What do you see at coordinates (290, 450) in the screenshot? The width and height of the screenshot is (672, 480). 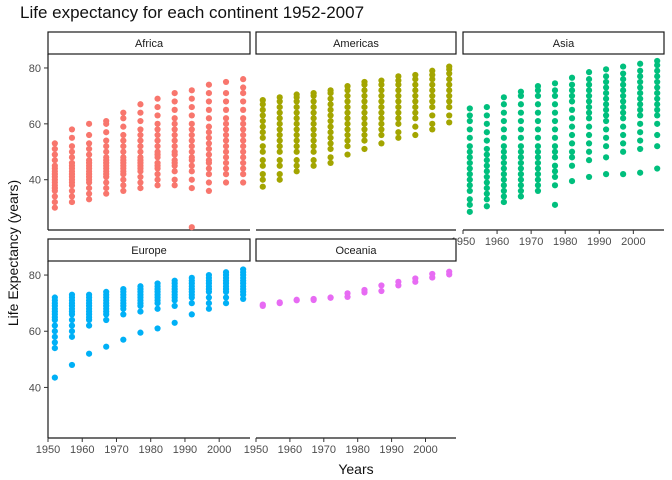 I see `x-tick-label: 1960` at bounding box center [290, 450].